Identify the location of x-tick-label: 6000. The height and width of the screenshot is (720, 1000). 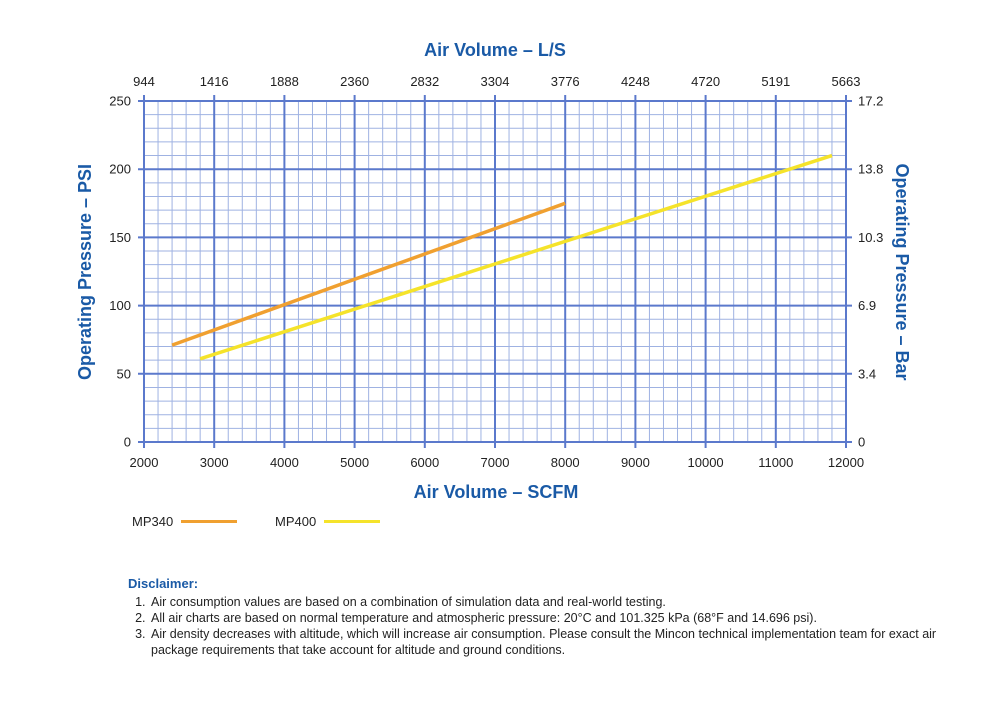
(424, 462).